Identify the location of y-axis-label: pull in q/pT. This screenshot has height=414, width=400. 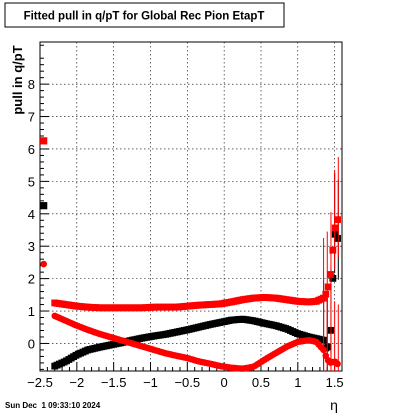
(17, 79).